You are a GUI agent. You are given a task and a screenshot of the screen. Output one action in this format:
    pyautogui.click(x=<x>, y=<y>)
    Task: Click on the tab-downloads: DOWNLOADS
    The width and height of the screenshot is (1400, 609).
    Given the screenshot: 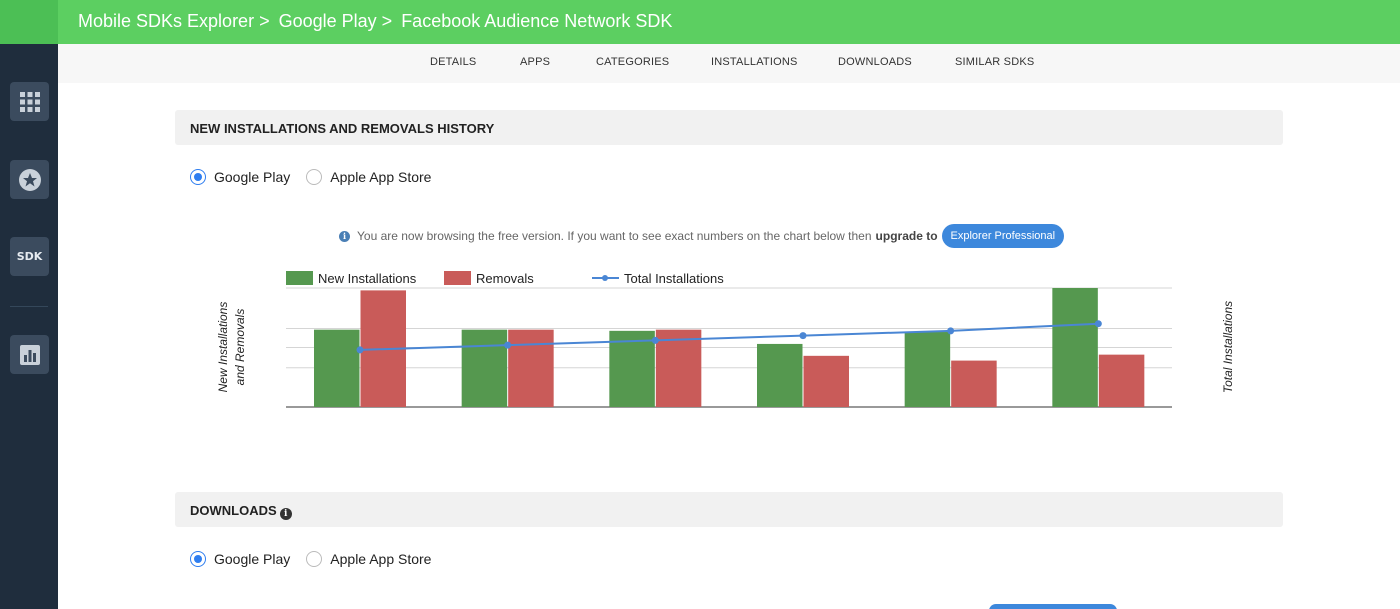 What is the action you would take?
    pyautogui.click(x=875, y=62)
    